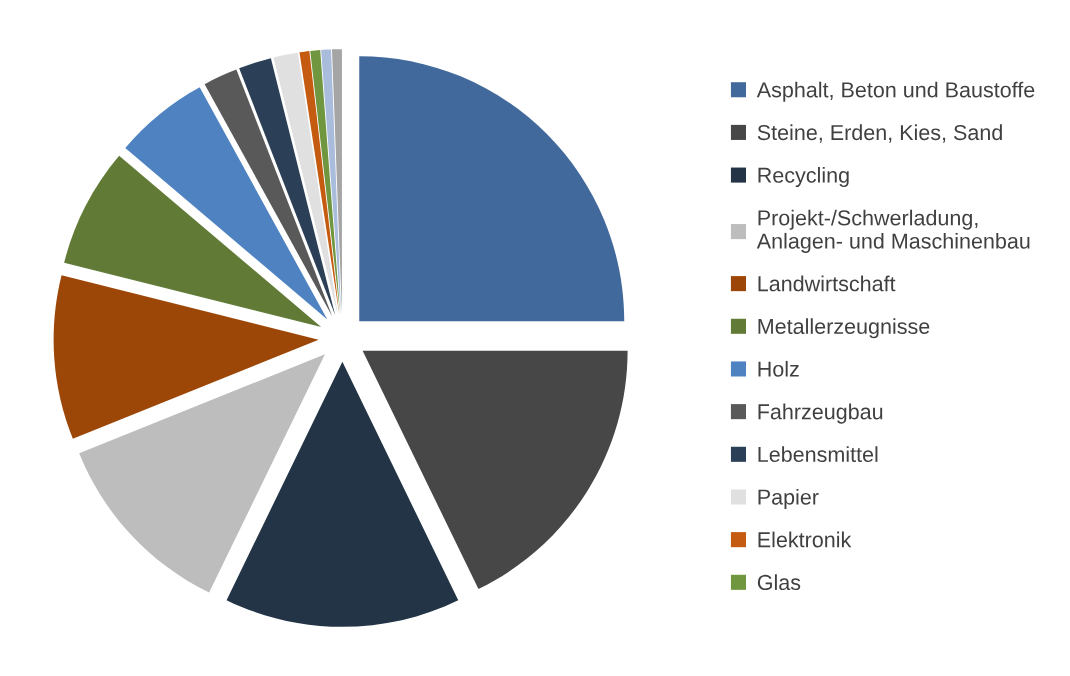  I want to click on legend-label: Glas, so click(779, 582).